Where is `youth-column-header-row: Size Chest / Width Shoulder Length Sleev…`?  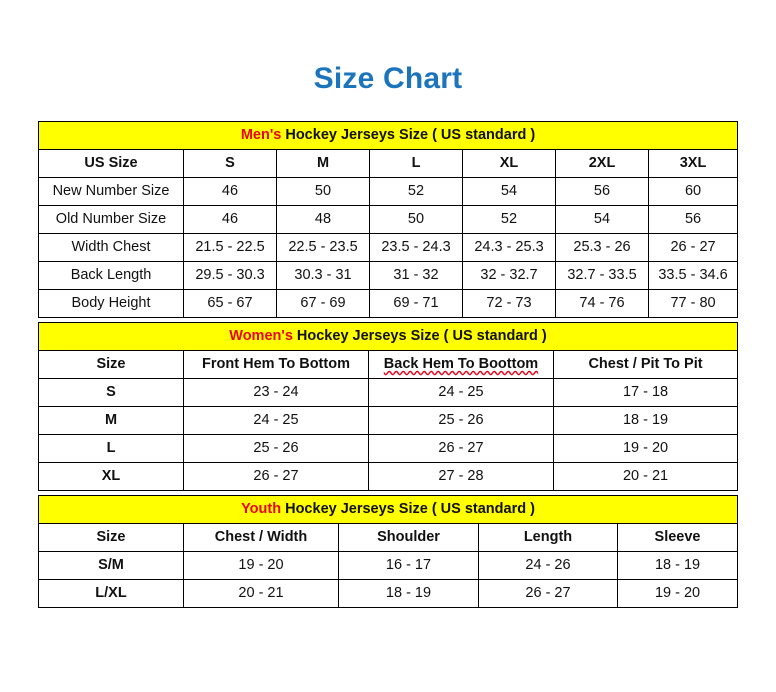
youth-column-header-row: Size Chest / Width Shoulder Length Sleev… is located at coordinates (388, 537).